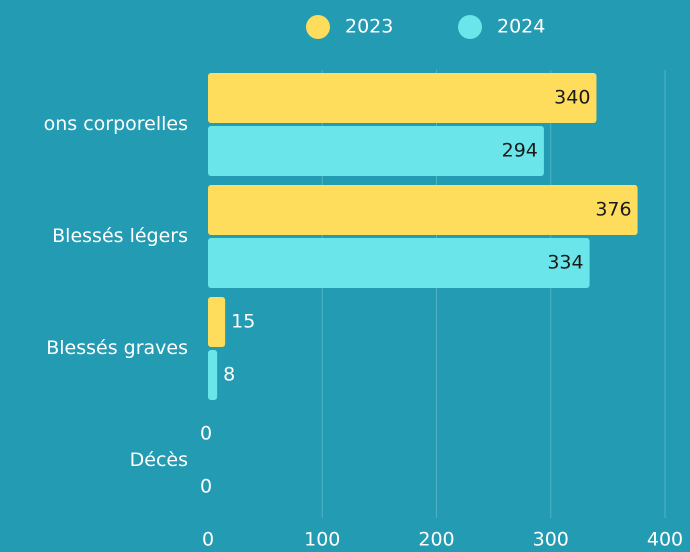 This screenshot has width=690, height=552. What do you see at coordinates (572, 98) in the screenshot?
I see `value-label: 340` at bounding box center [572, 98].